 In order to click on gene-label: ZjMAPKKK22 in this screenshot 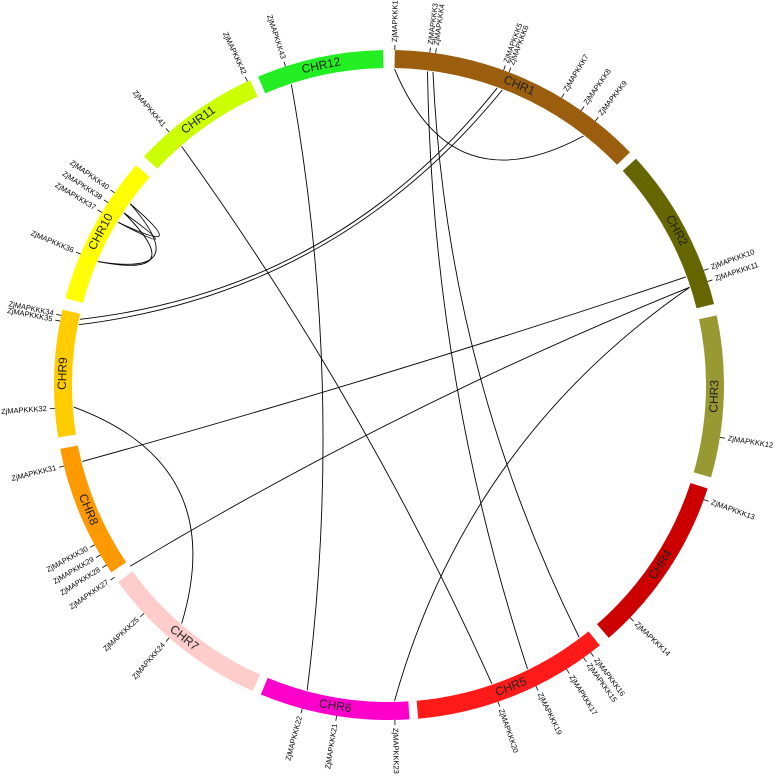, I will do `click(294, 738)`.